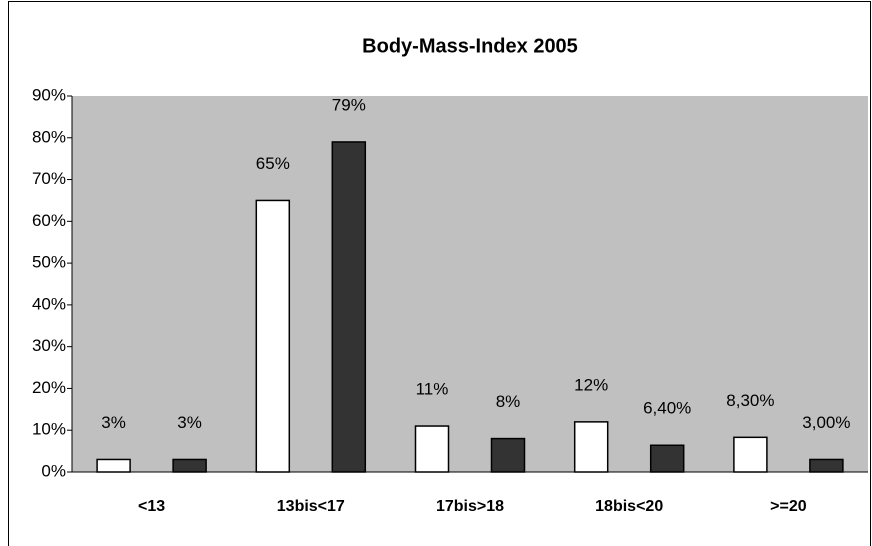  What do you see at coordinates (470, 46) in the screenshot?
I see `chart-title: Body-Mass-Index 2005` at bounding box center [470, 46].